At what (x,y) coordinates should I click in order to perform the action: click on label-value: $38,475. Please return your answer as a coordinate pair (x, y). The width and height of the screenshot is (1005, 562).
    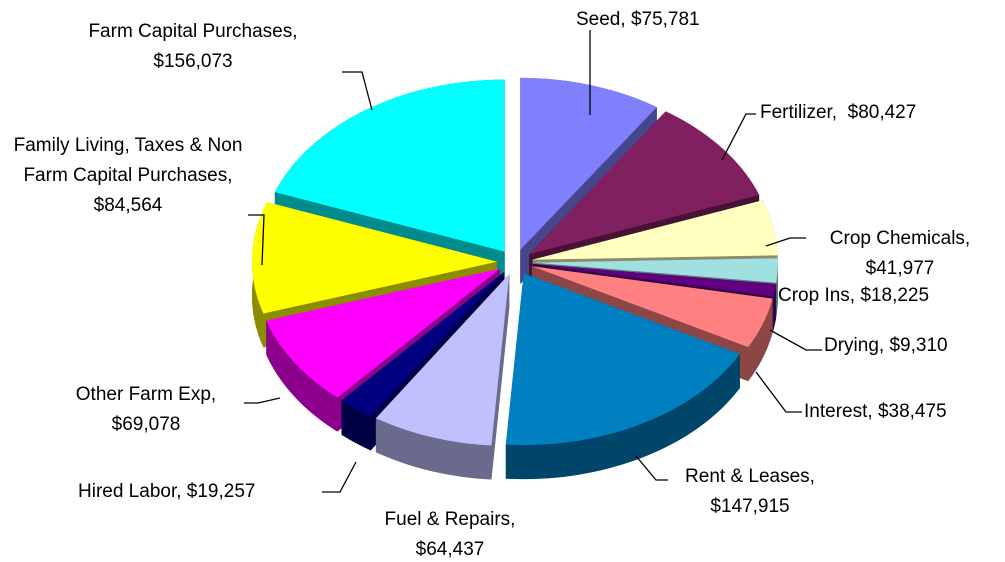
    Looking at the image, I should click on (912, 411).